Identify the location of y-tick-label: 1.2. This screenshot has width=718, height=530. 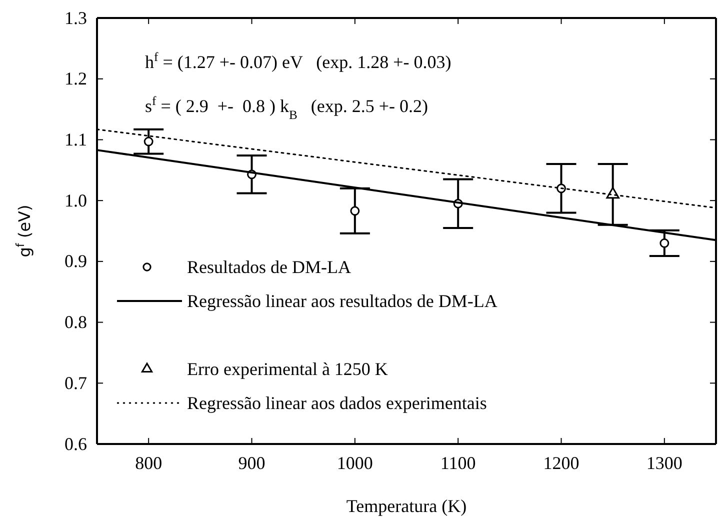
(75, 78).